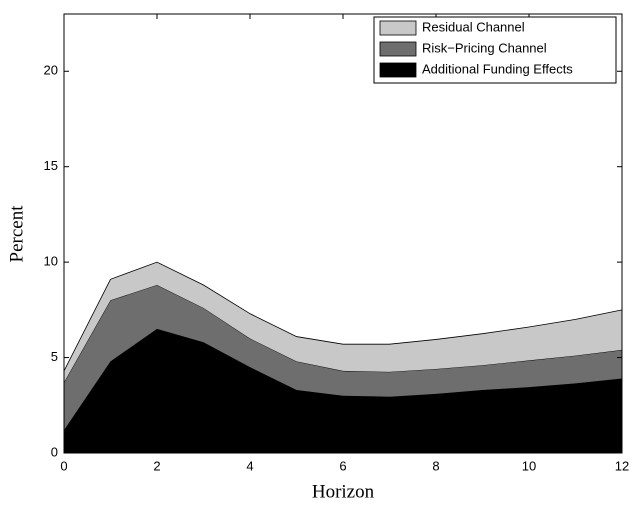 This screenshot has width=635, height=505. What do you see at coordinates (16, 234) in the screenshot?
I see `y-axis-label: Percent` at bounding box center [16, 234].